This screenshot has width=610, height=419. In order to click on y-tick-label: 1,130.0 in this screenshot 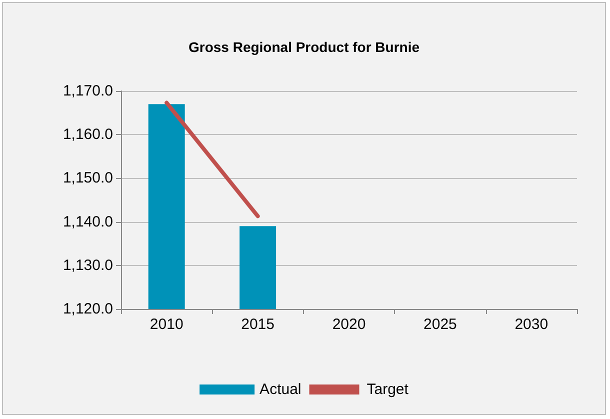, I will do `click(87, 265)`.